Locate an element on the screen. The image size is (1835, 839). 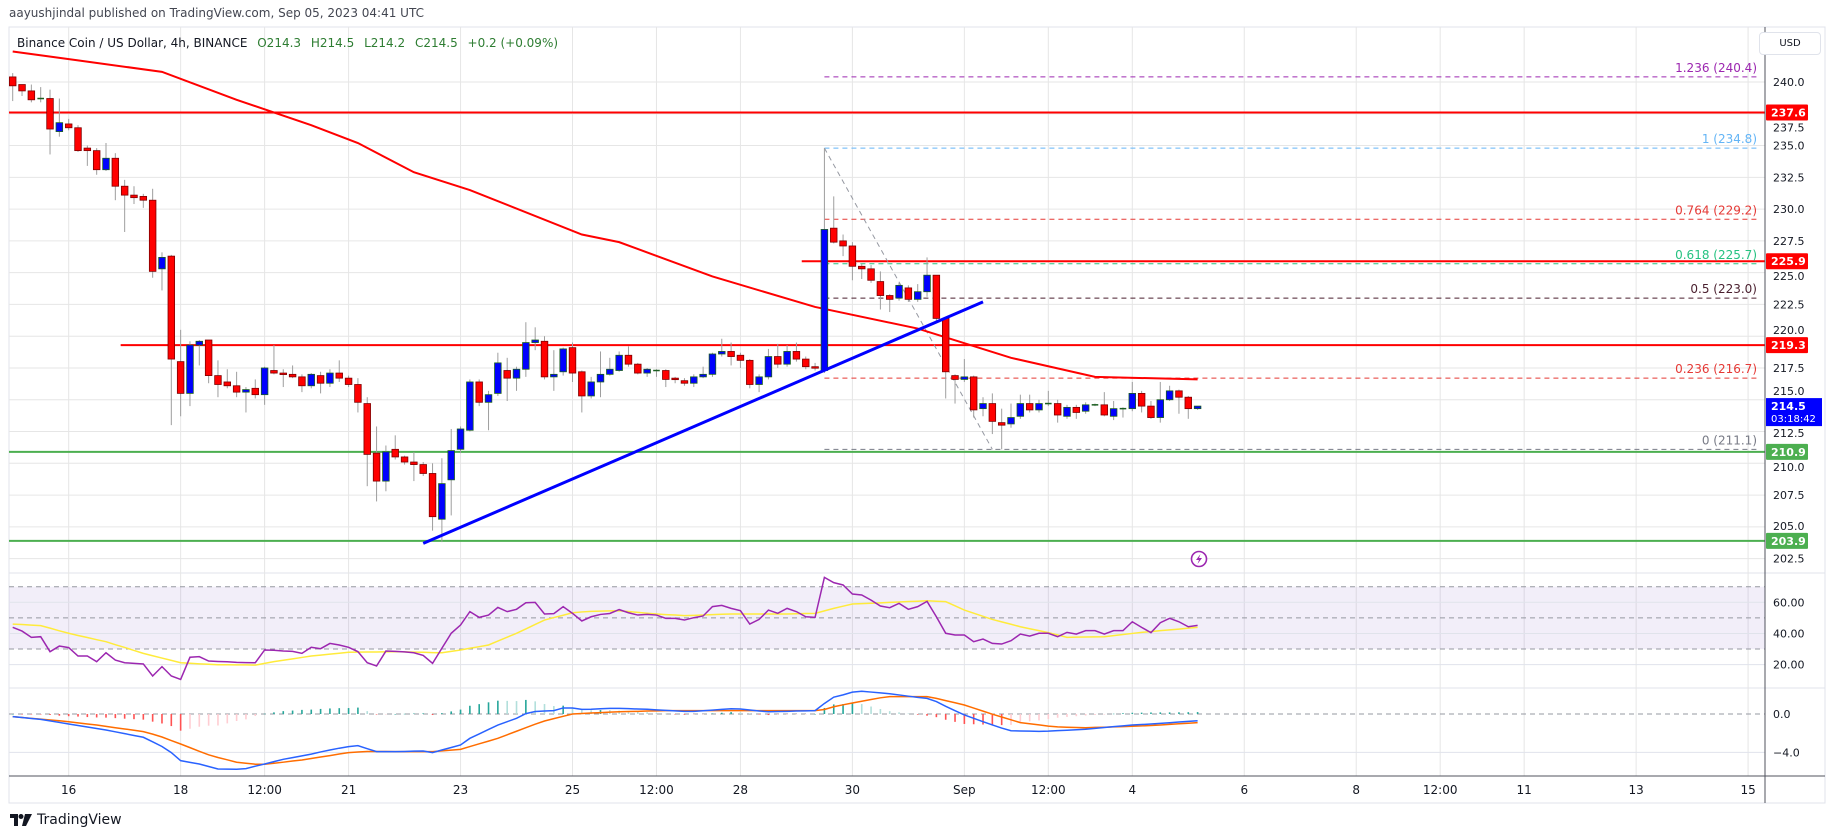
tradingview-logo-icon is located at coordinates (21, 820).